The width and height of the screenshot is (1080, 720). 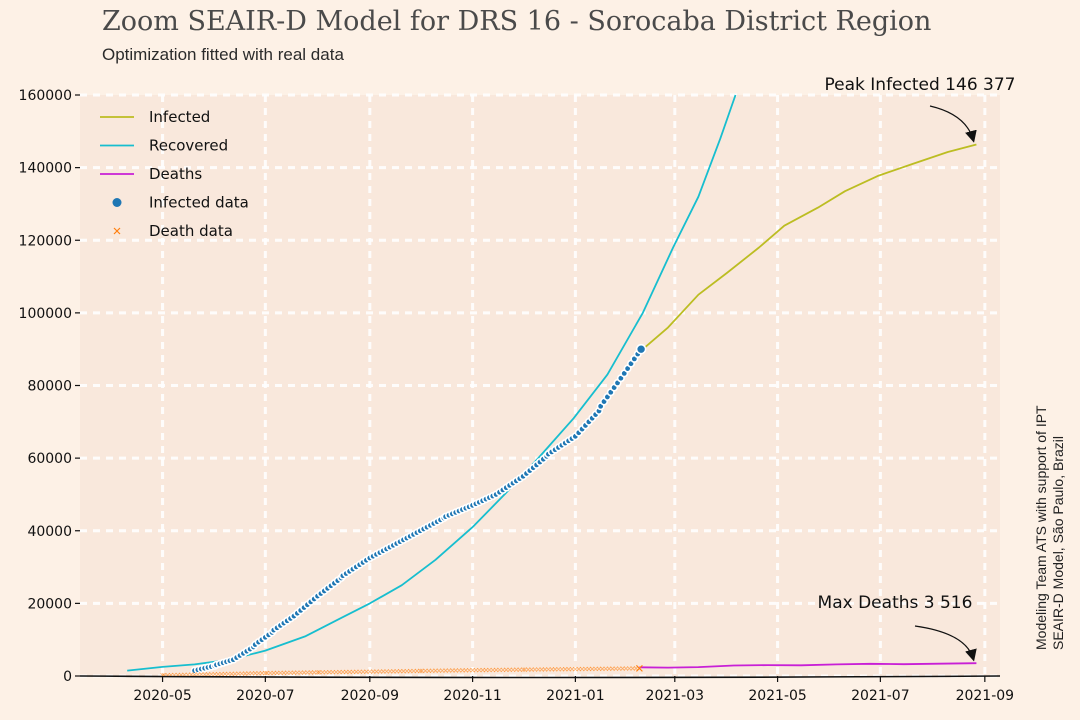 I want to click on x-tick-label: 2021-01, so click(x=575, y=696).